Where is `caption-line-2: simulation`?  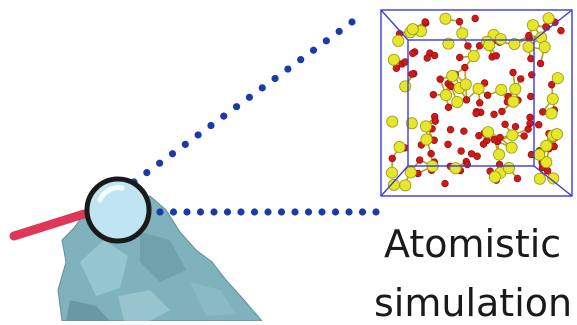
caption-line-2: simulation is located at coordinates (473, 303).